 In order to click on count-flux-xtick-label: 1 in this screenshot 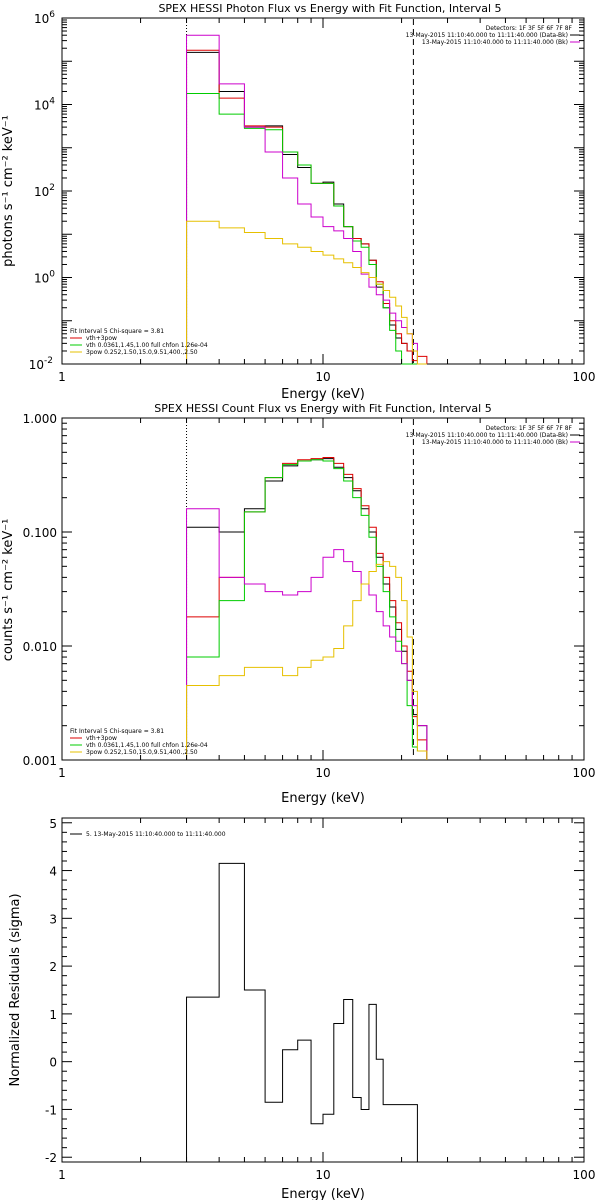, I will do `click(62, 773)`.